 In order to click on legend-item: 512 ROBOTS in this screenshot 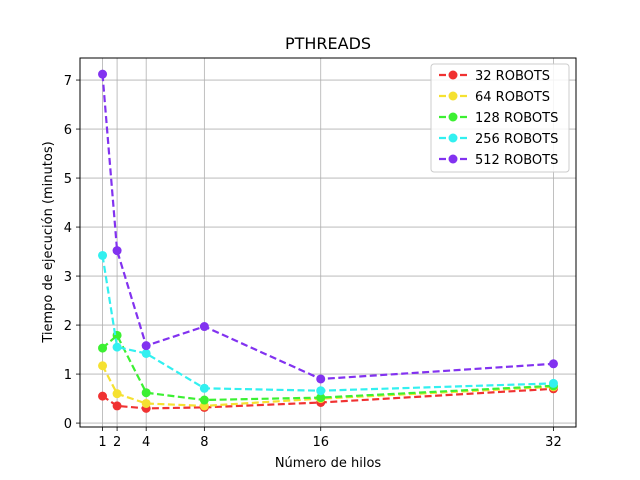, I will do `click(498, 160)`.